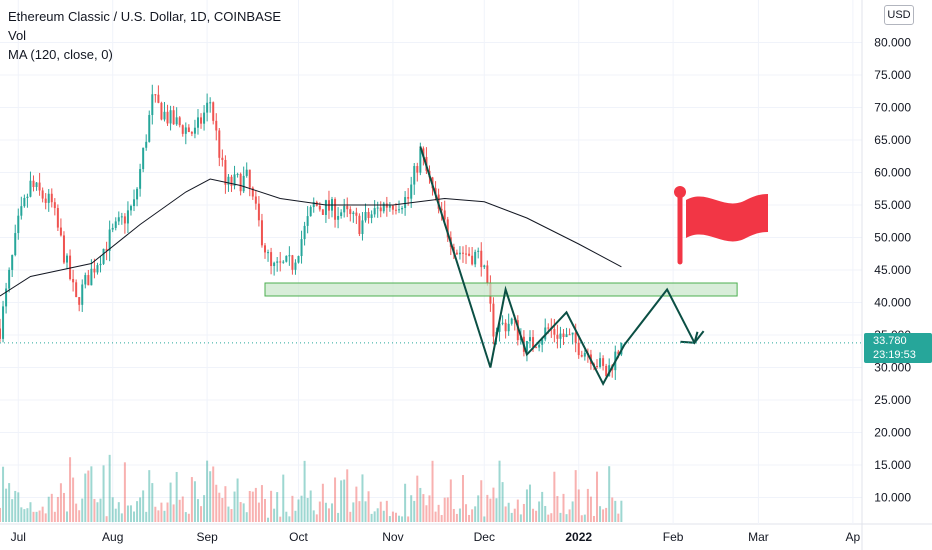 Image resolution: width=932 pixels, height=550 pixels. What do you see at coordinates (17, 35) in the screenshot?
I see `volume-label: Vol` at bounding box center [17, 35].